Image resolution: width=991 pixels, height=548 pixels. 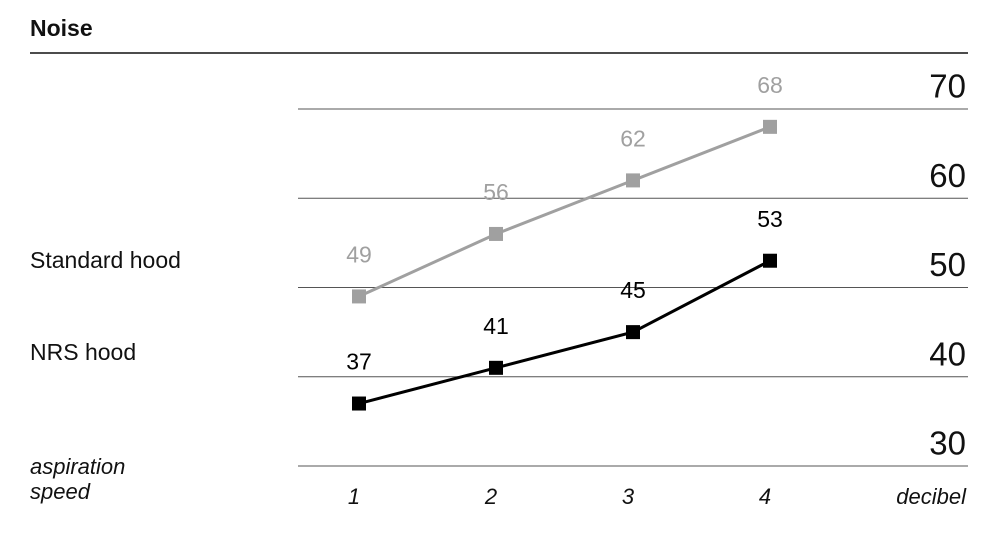 I want to click on value-label: 37, so click(x=359, y=362).